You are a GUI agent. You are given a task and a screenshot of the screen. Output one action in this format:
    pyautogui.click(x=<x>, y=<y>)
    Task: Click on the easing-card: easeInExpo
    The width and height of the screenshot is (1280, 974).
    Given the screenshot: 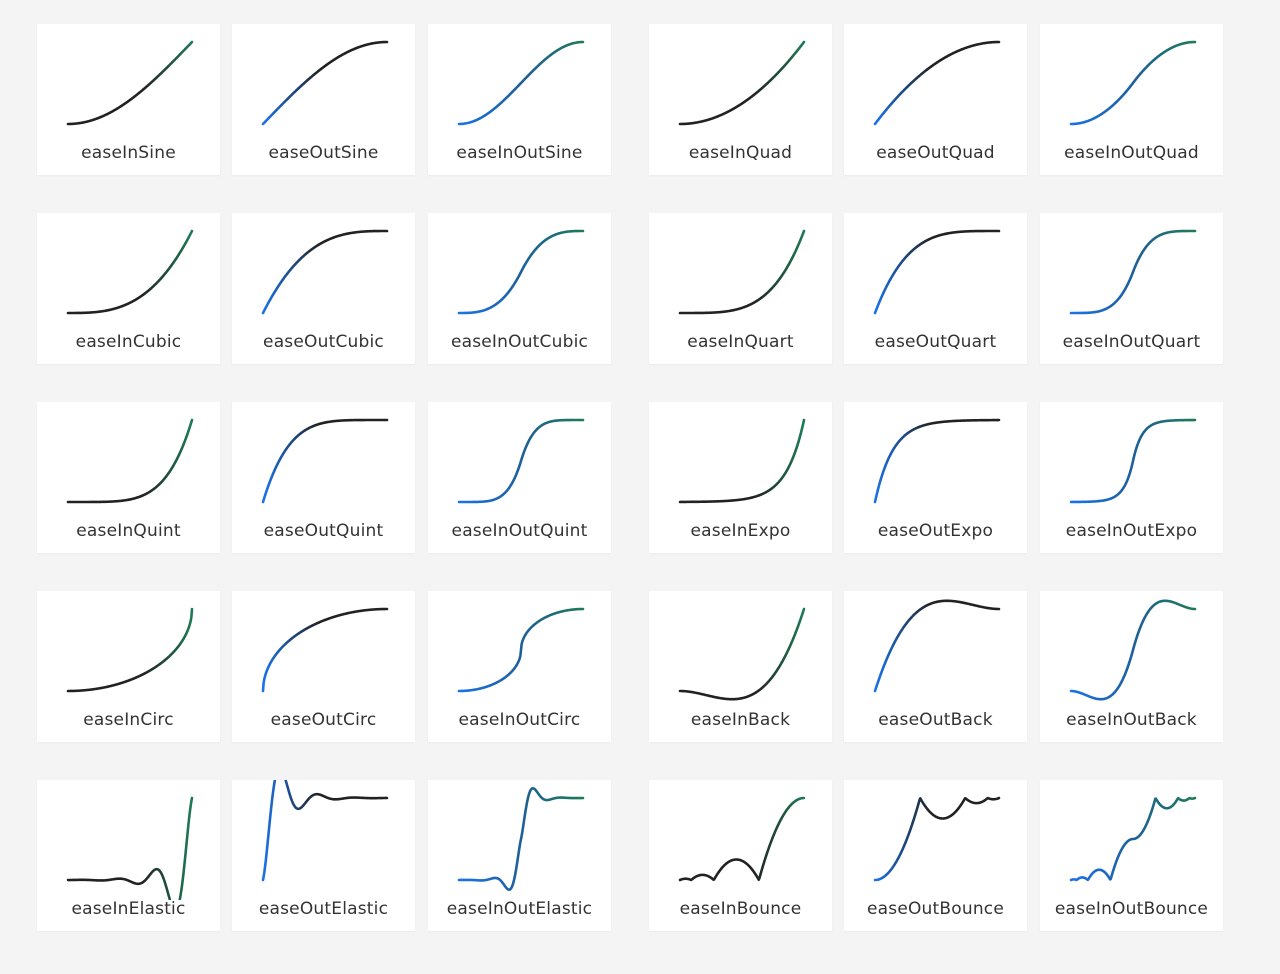 What is the action you would take?
    pyautogui.click(x=740, y=477)
    